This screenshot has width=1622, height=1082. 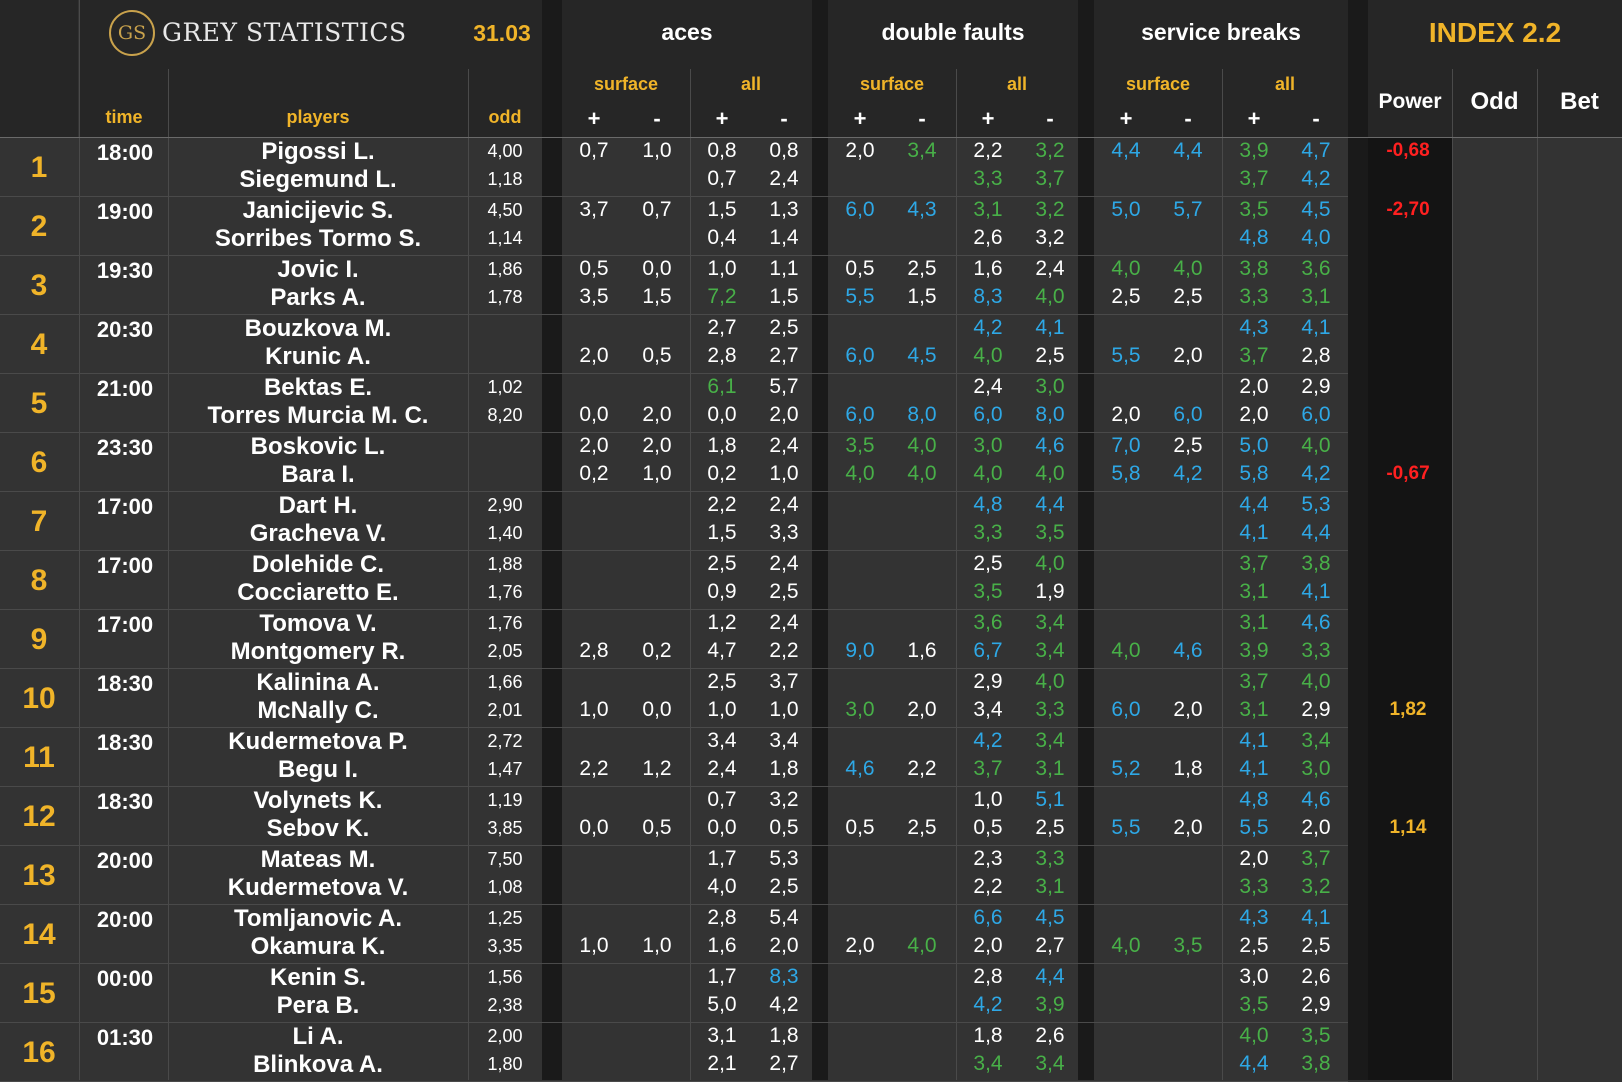 What do you see at coordinates (1126, 445) in the screenshot?
I see `stat-value: 7,0` at bounding box center [1126, 445].